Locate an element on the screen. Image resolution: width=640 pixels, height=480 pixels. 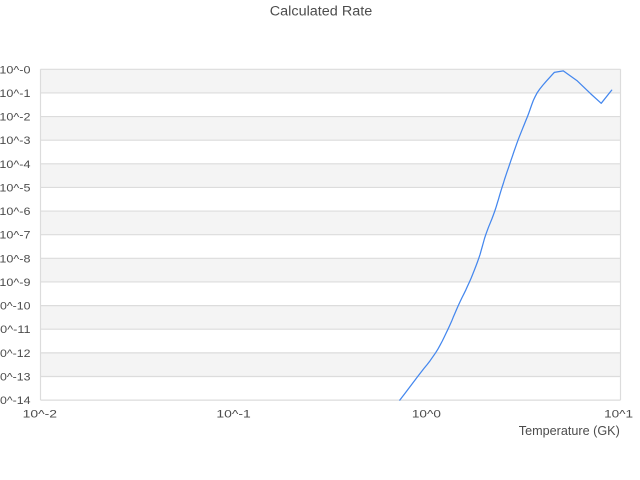
svg-text: 10^-5 is located at coordinates (15, 188).